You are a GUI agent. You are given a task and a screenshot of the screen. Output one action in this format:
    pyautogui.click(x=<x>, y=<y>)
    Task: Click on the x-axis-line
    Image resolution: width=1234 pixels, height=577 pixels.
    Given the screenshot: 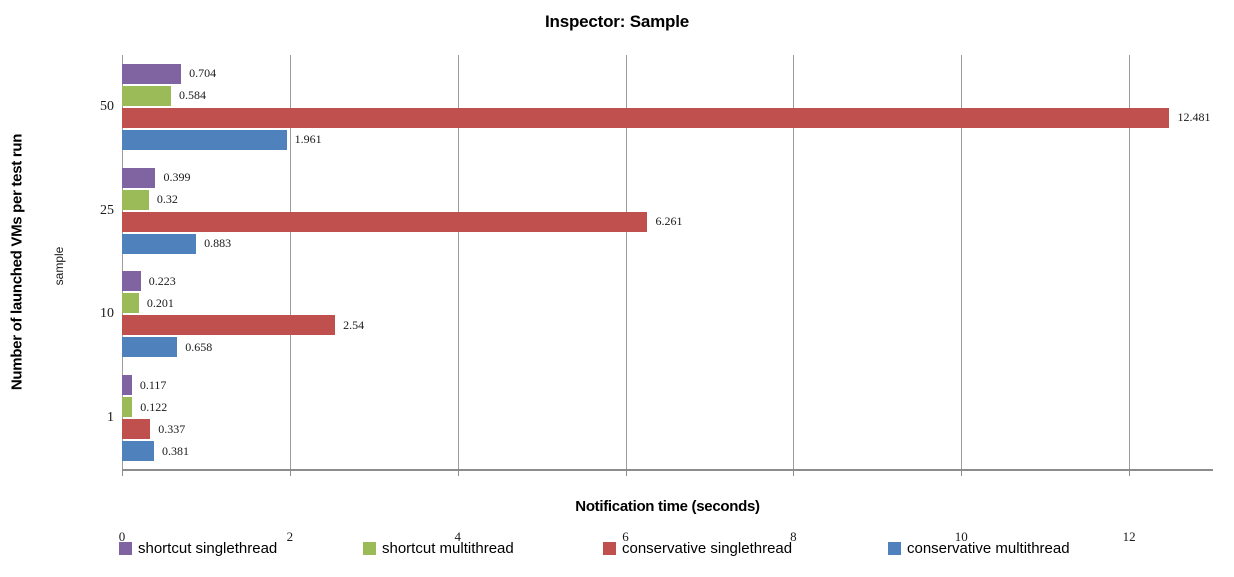 What is the action you would take?
    pyautogui.click(x=667, y=470)
    